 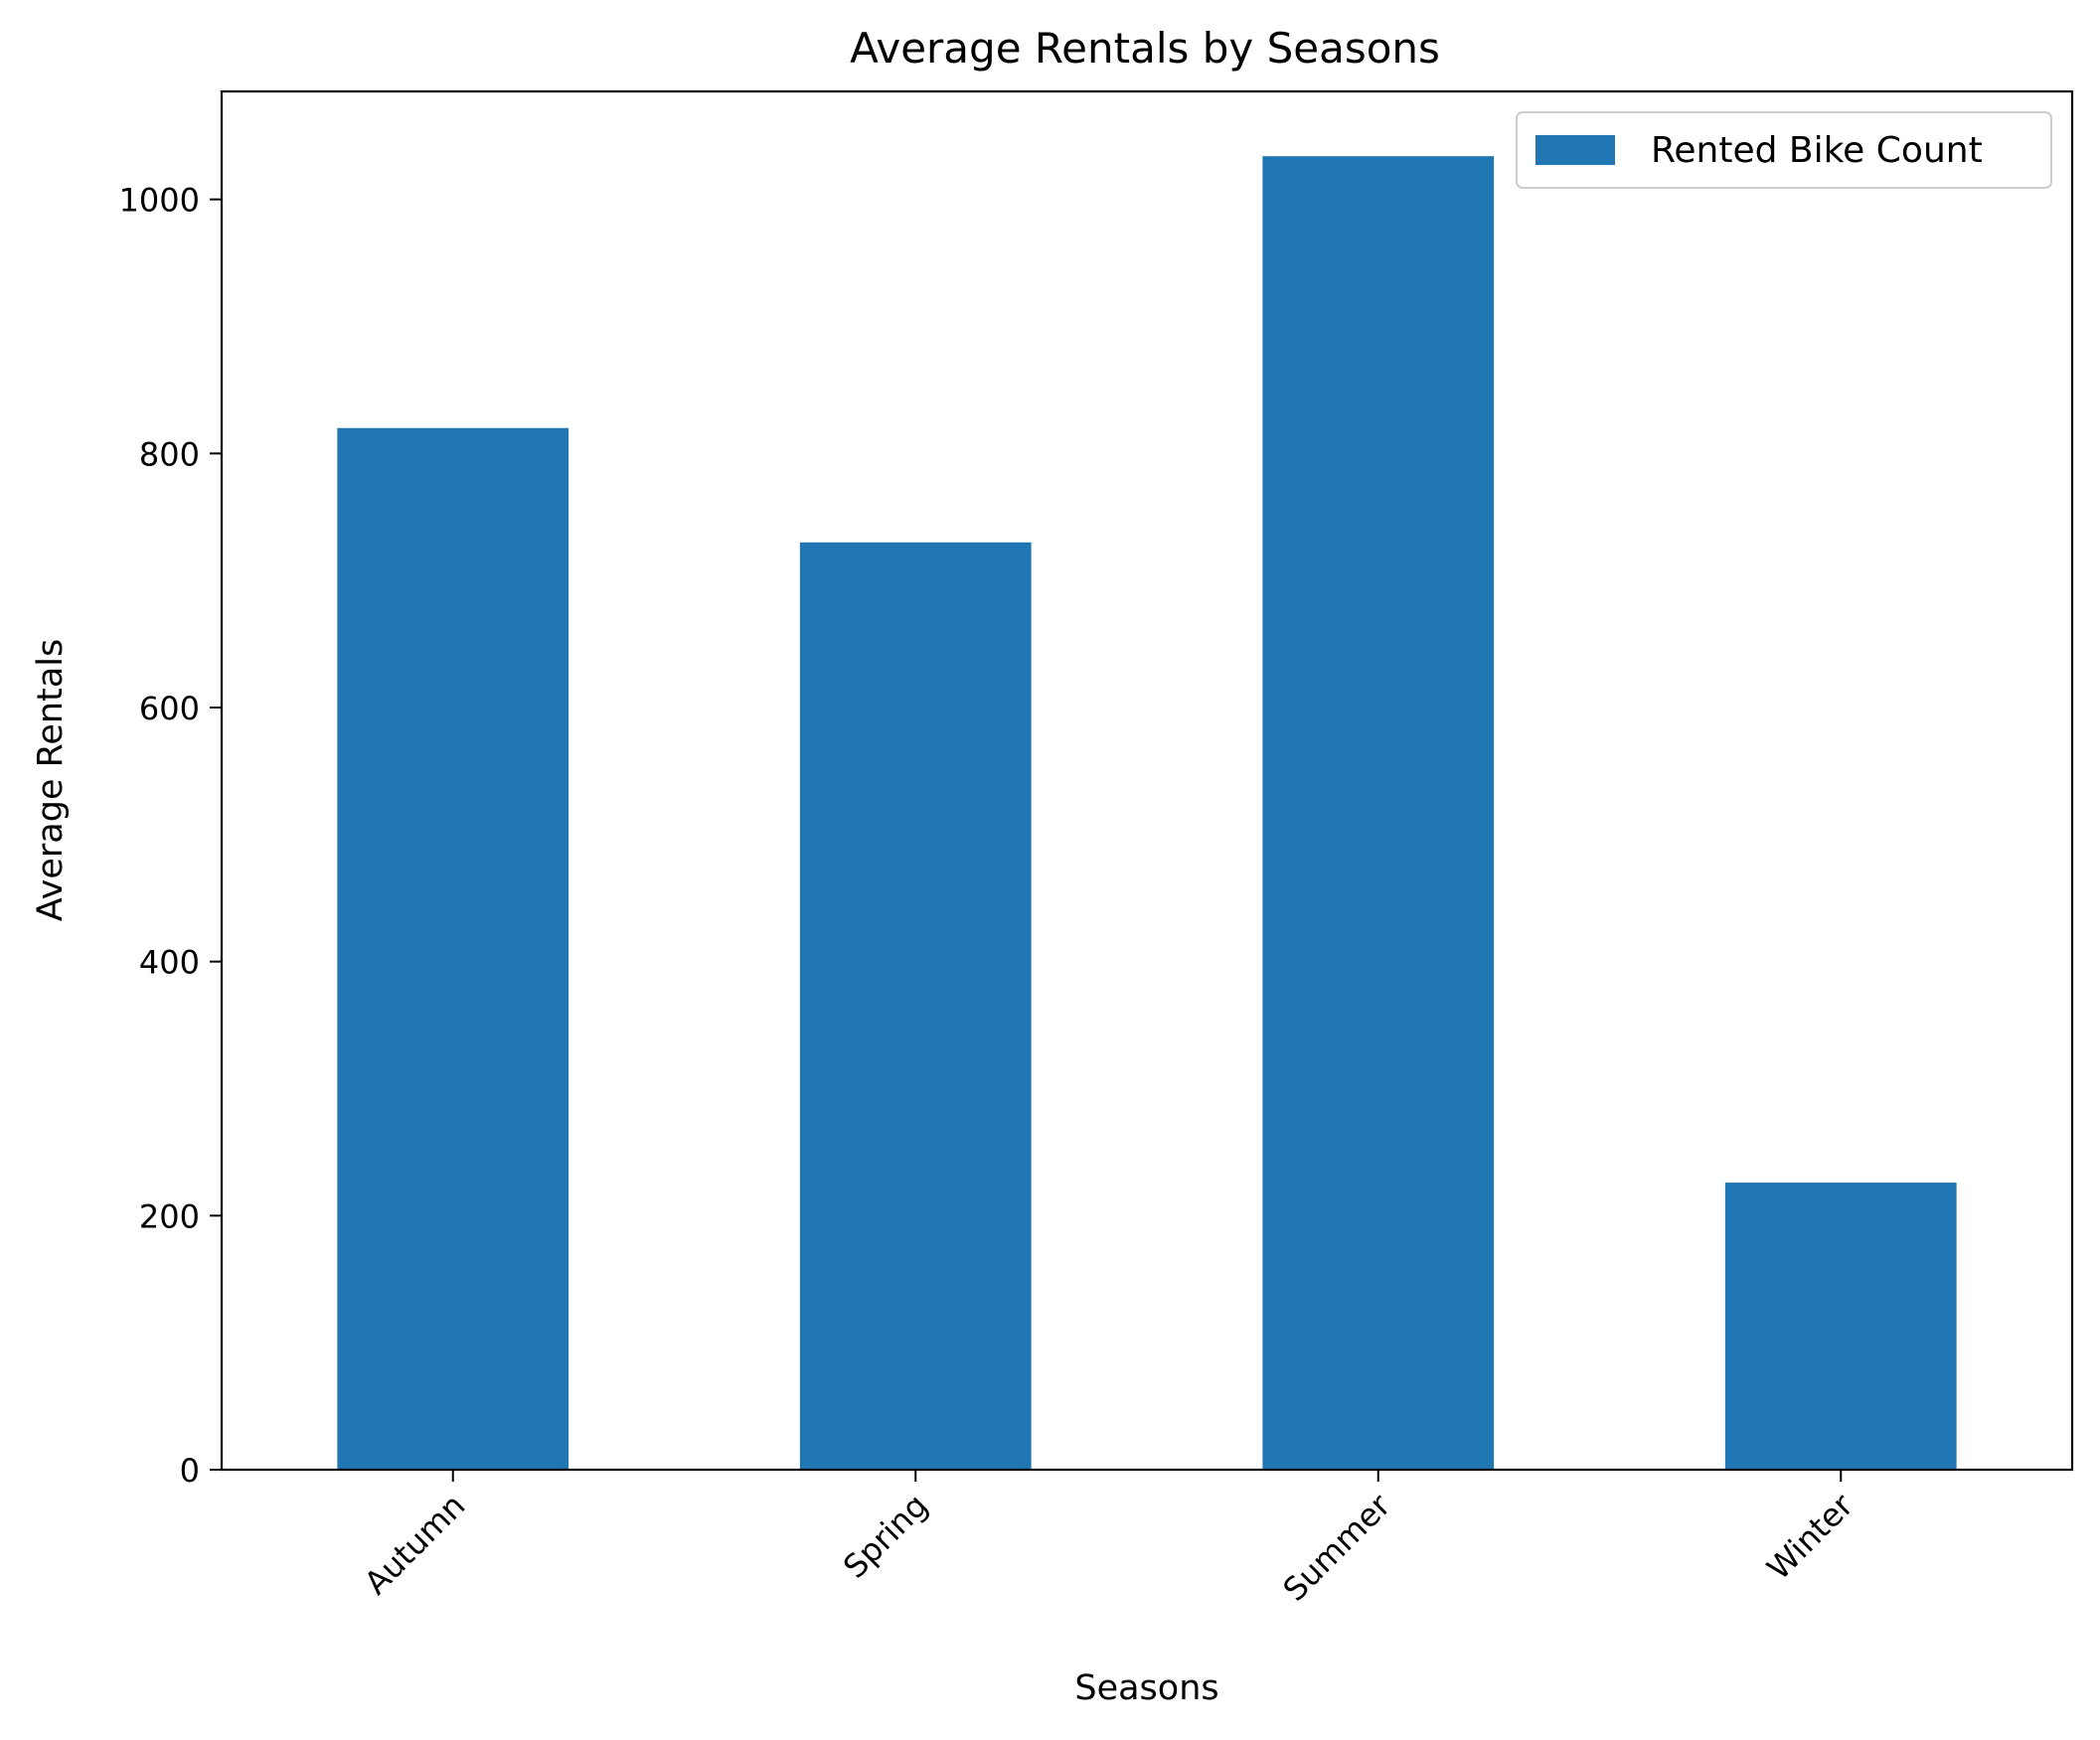 What do you see at coordinates (1146, 1688) in the screenshot?
I see `x-axis-label: Seasons` at bounding box center [1146, 1688].